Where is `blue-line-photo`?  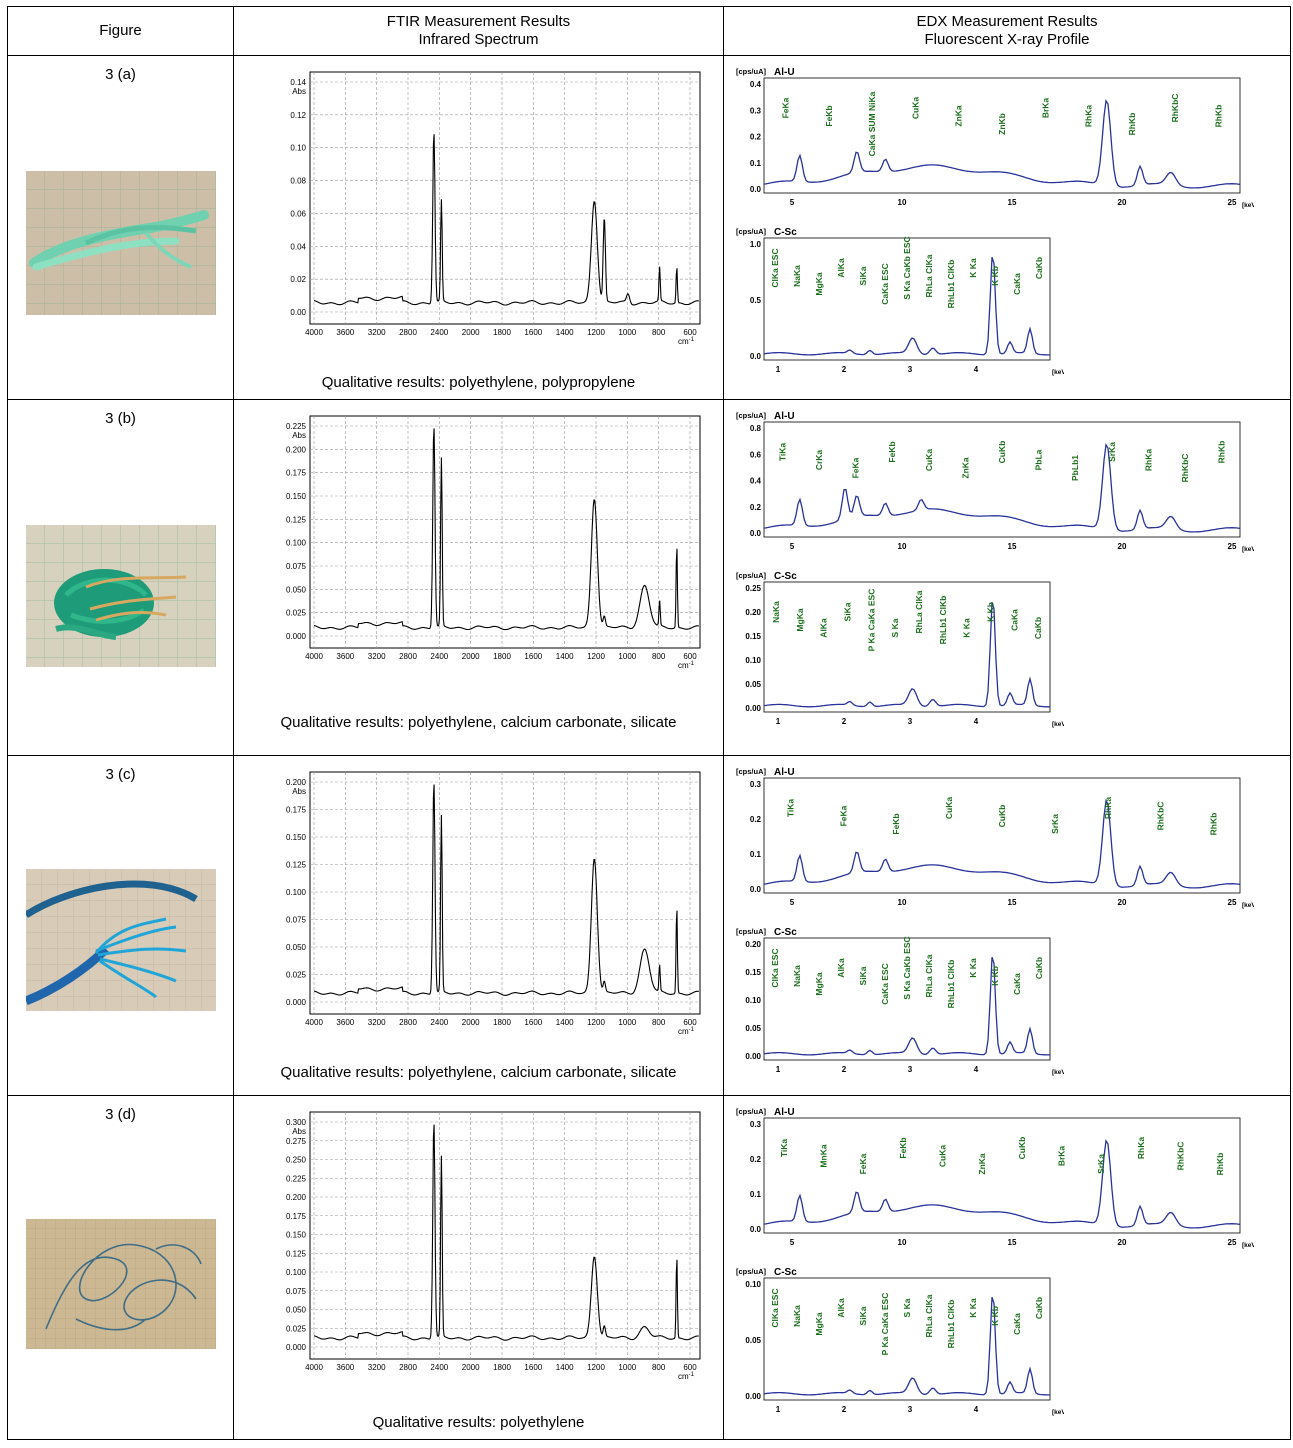
blue-line-photo is located at coordinates (121, 1284).